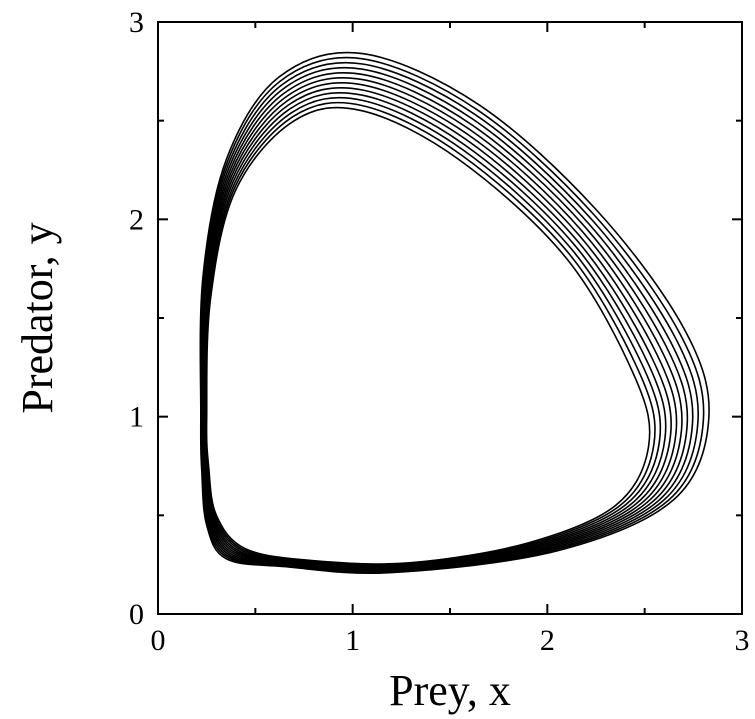 The image size is (755, 719). Describe the element at coordinates (136, 219) in the screenshot. I see `y-tick-label: 2` at that location.